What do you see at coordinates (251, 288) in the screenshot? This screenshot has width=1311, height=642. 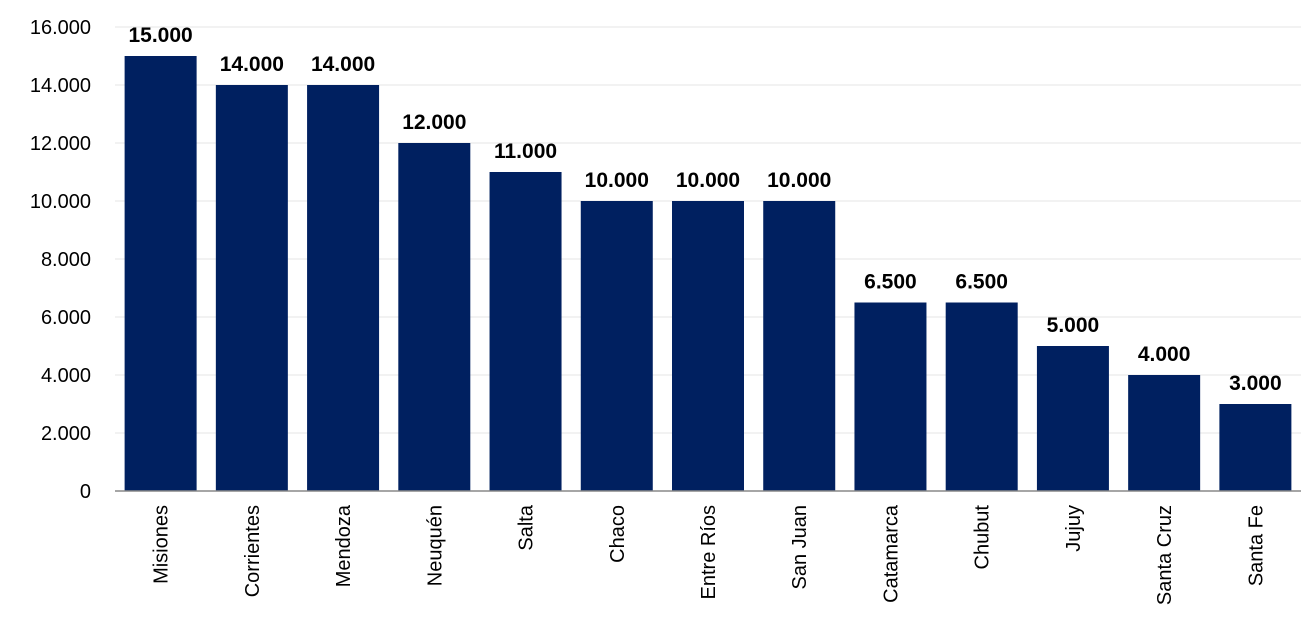 I see `bar-corrientes` at bounding box center [251, 288].